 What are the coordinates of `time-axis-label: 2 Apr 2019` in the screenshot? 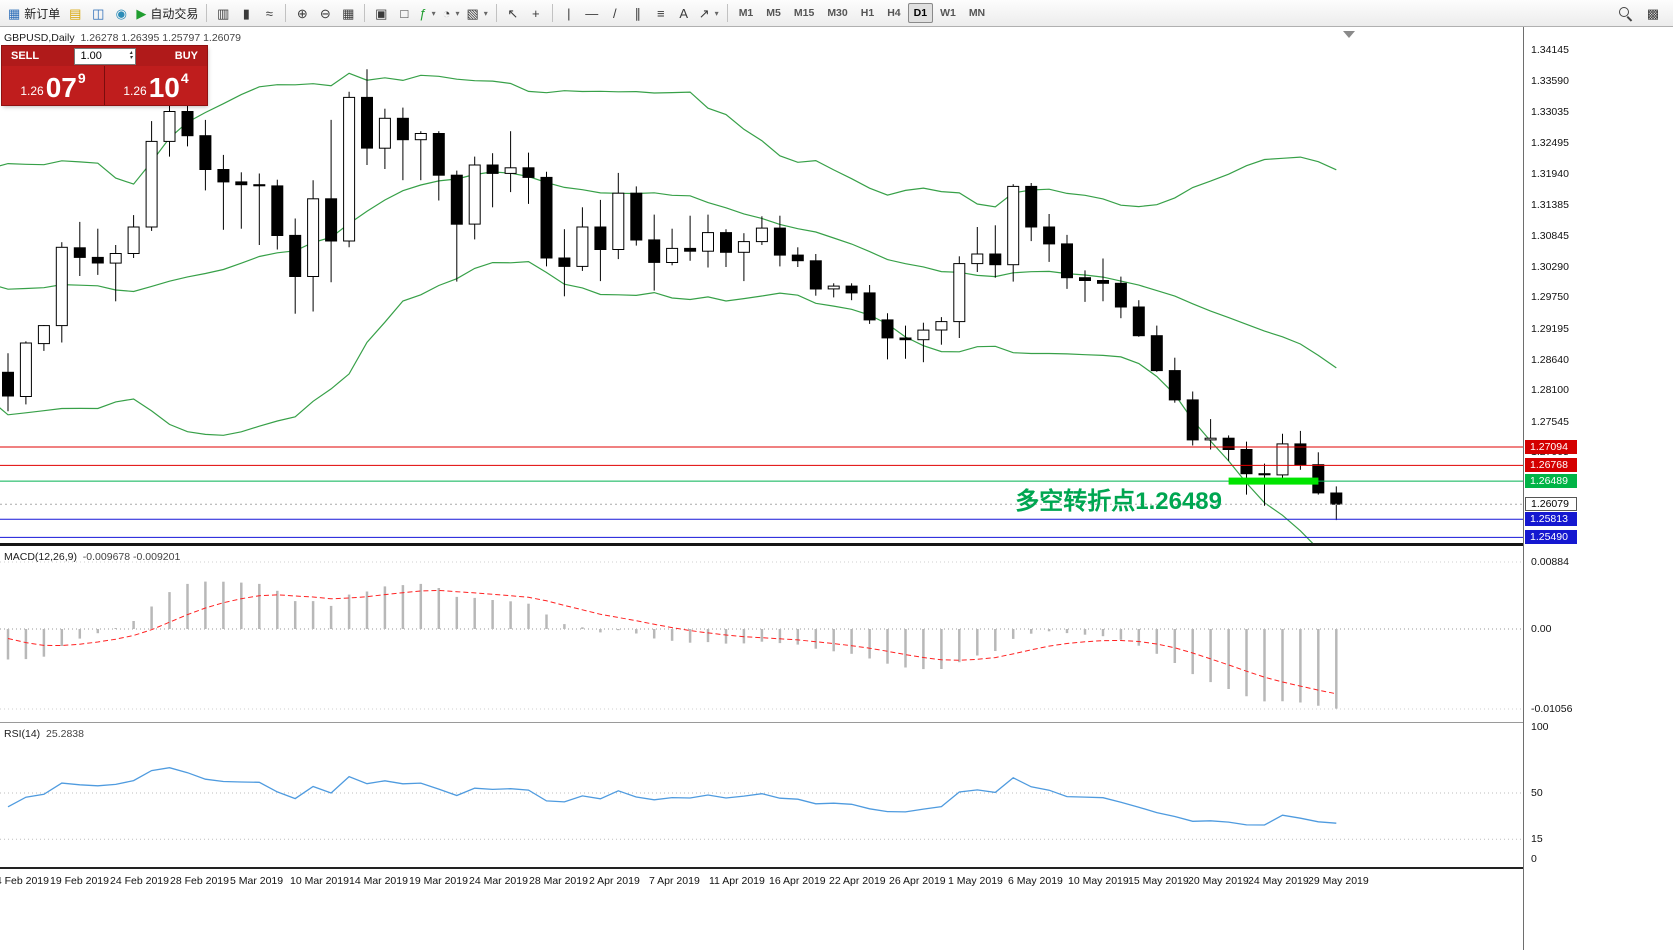 It's located at (614, 881).